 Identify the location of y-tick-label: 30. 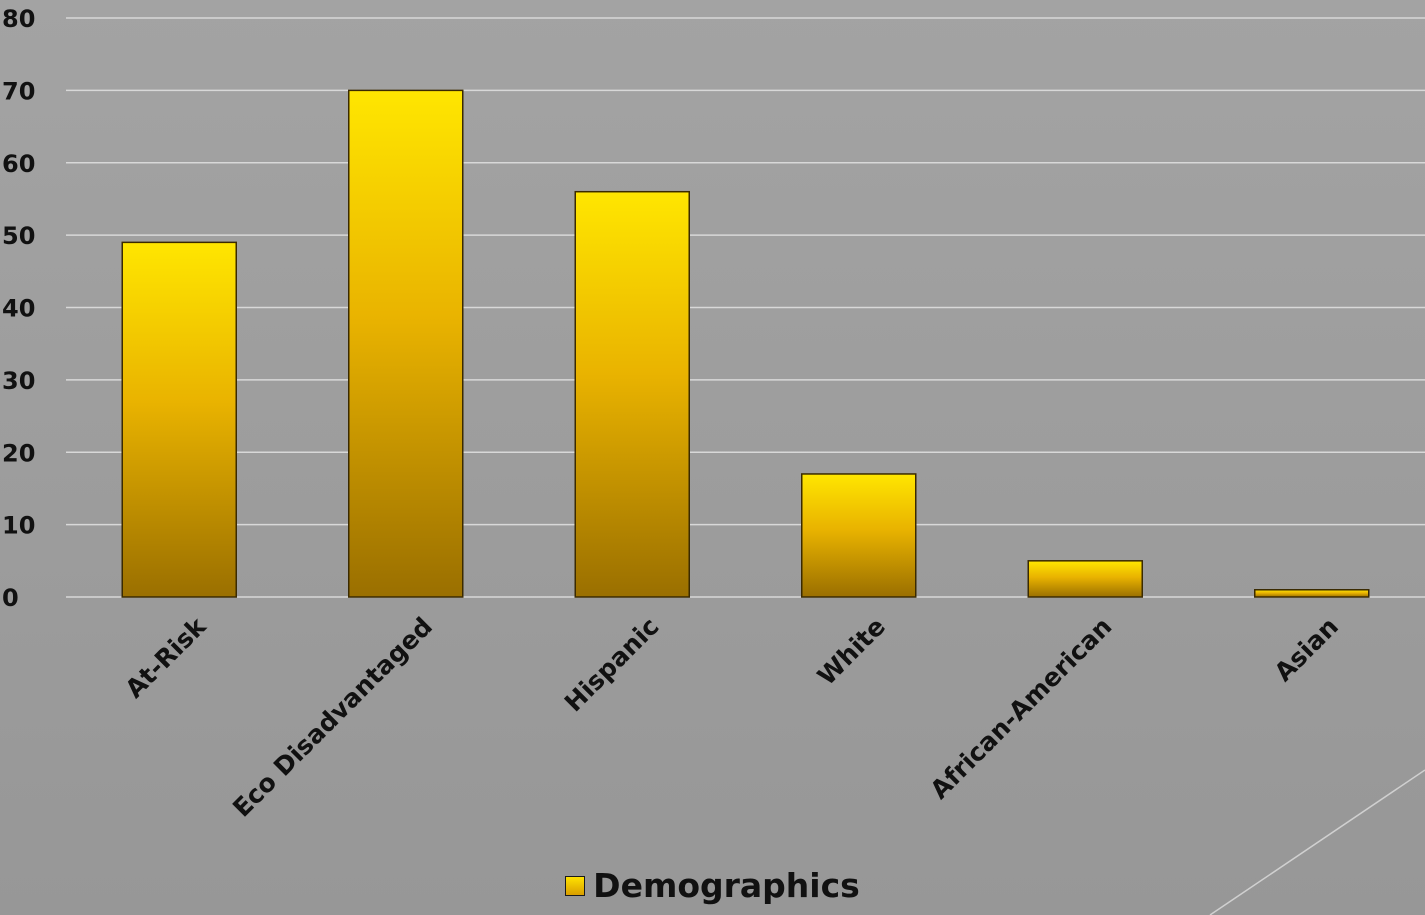
(18, 381).